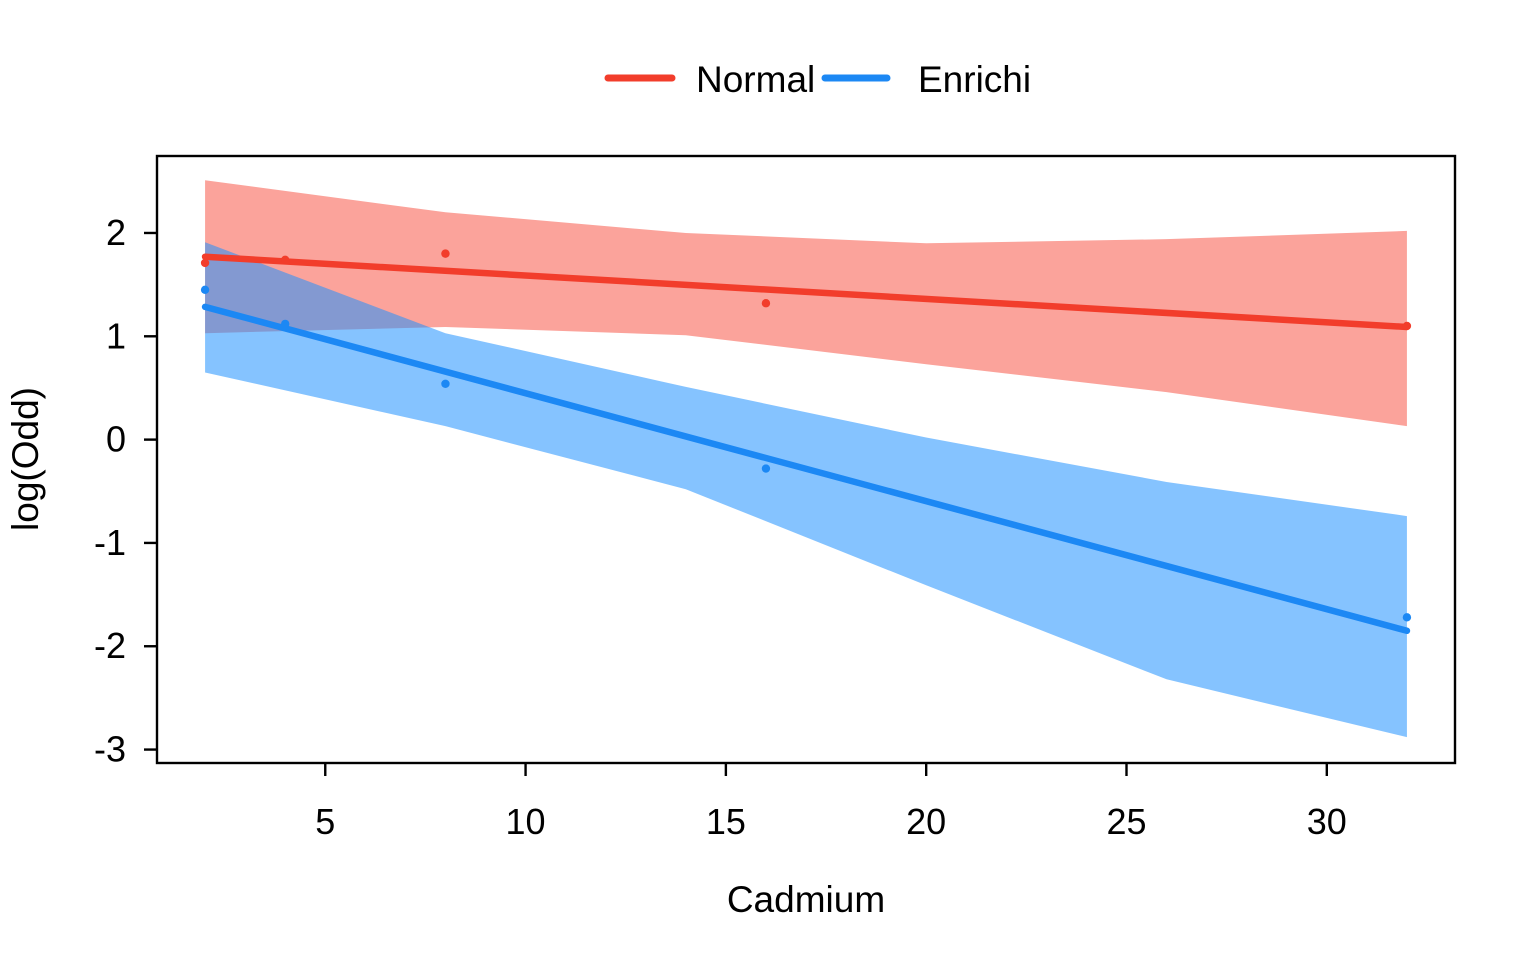 This screenshot has width=1536, height=960. Describe the element at coordinates (926, 821) in the screenshot. I see `x-tick-label: 20` at that location.